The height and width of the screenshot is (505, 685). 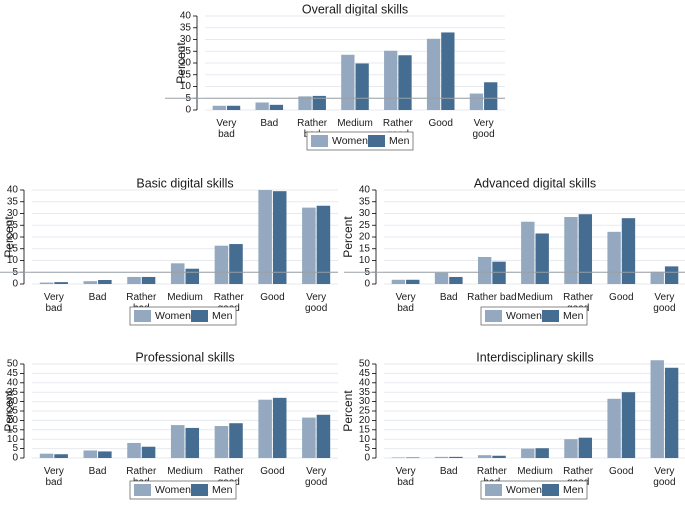 I want to click on y-tick-label: 35, so click(x=13, y=201).